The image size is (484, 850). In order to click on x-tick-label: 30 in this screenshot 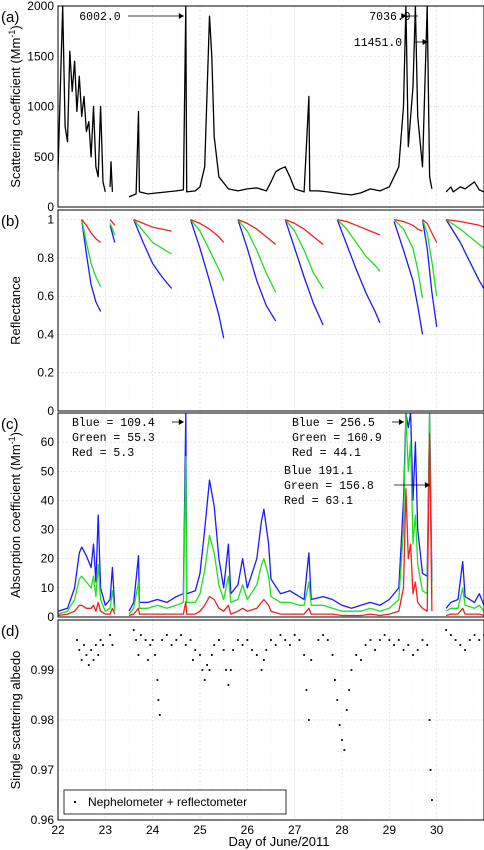, I will do `click(437, 830)`.